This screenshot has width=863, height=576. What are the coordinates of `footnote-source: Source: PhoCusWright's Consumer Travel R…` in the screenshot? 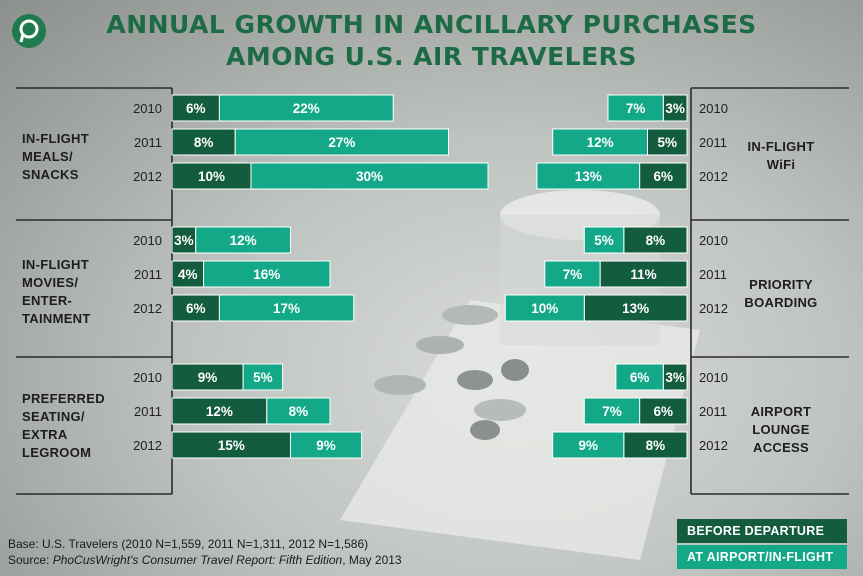 It's located at (205, 560).